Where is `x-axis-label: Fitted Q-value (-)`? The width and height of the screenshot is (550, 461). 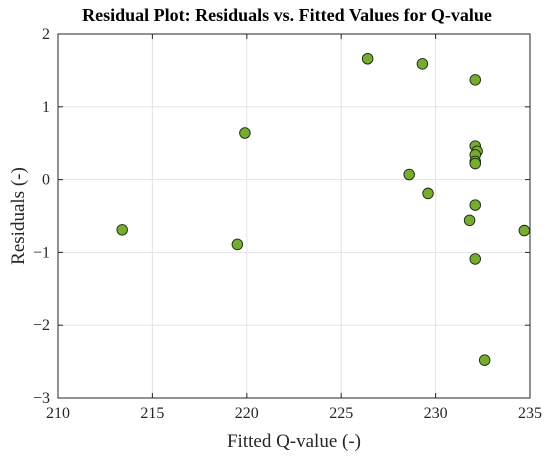
x-axis-label: Fitted Q-value (-) is located at coordinates (294, 441).